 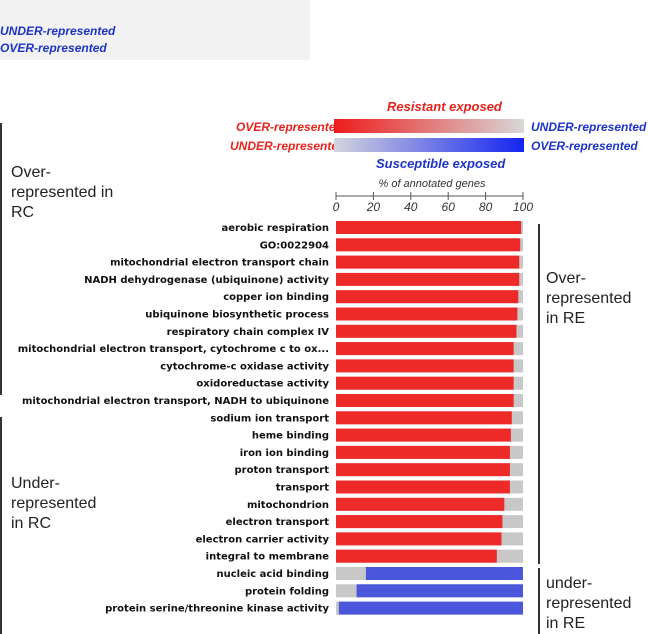 I want to click on x-tick-label: 100, so click(x=523, y=207).